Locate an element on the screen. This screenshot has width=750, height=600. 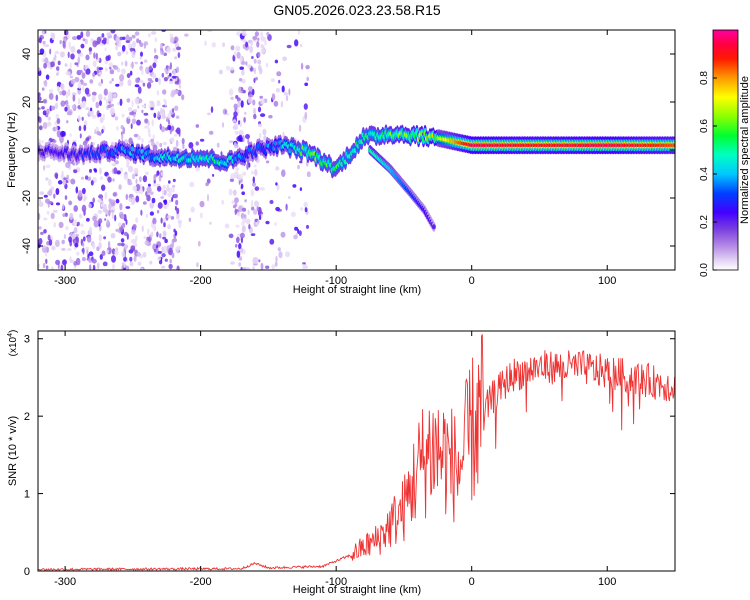
snr-scale-exponent: 4 is located at coordinates (10, 335).